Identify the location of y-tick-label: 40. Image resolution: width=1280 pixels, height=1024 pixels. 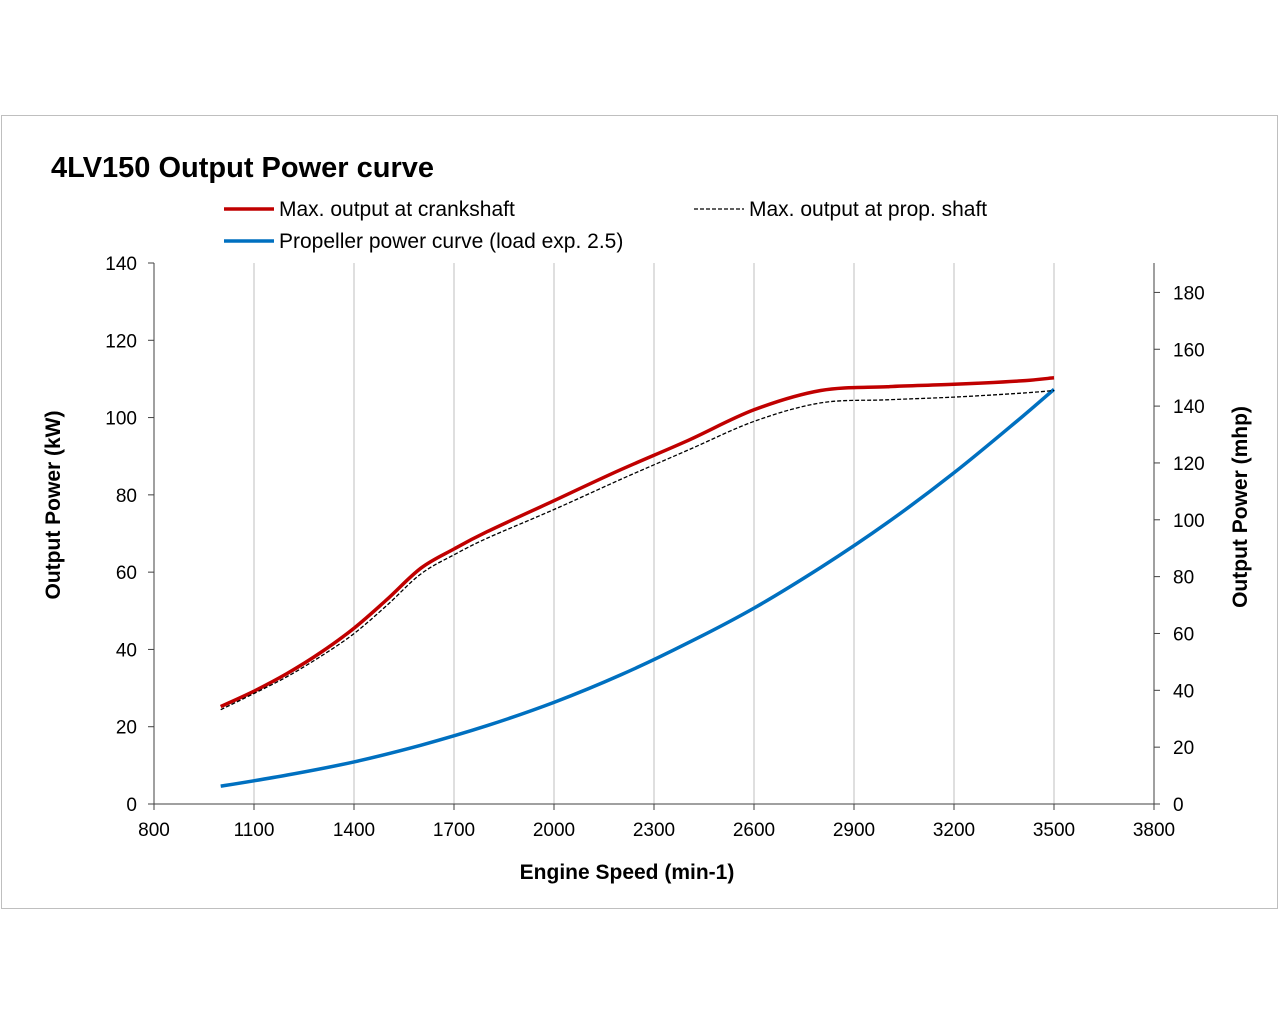
(126, 650).